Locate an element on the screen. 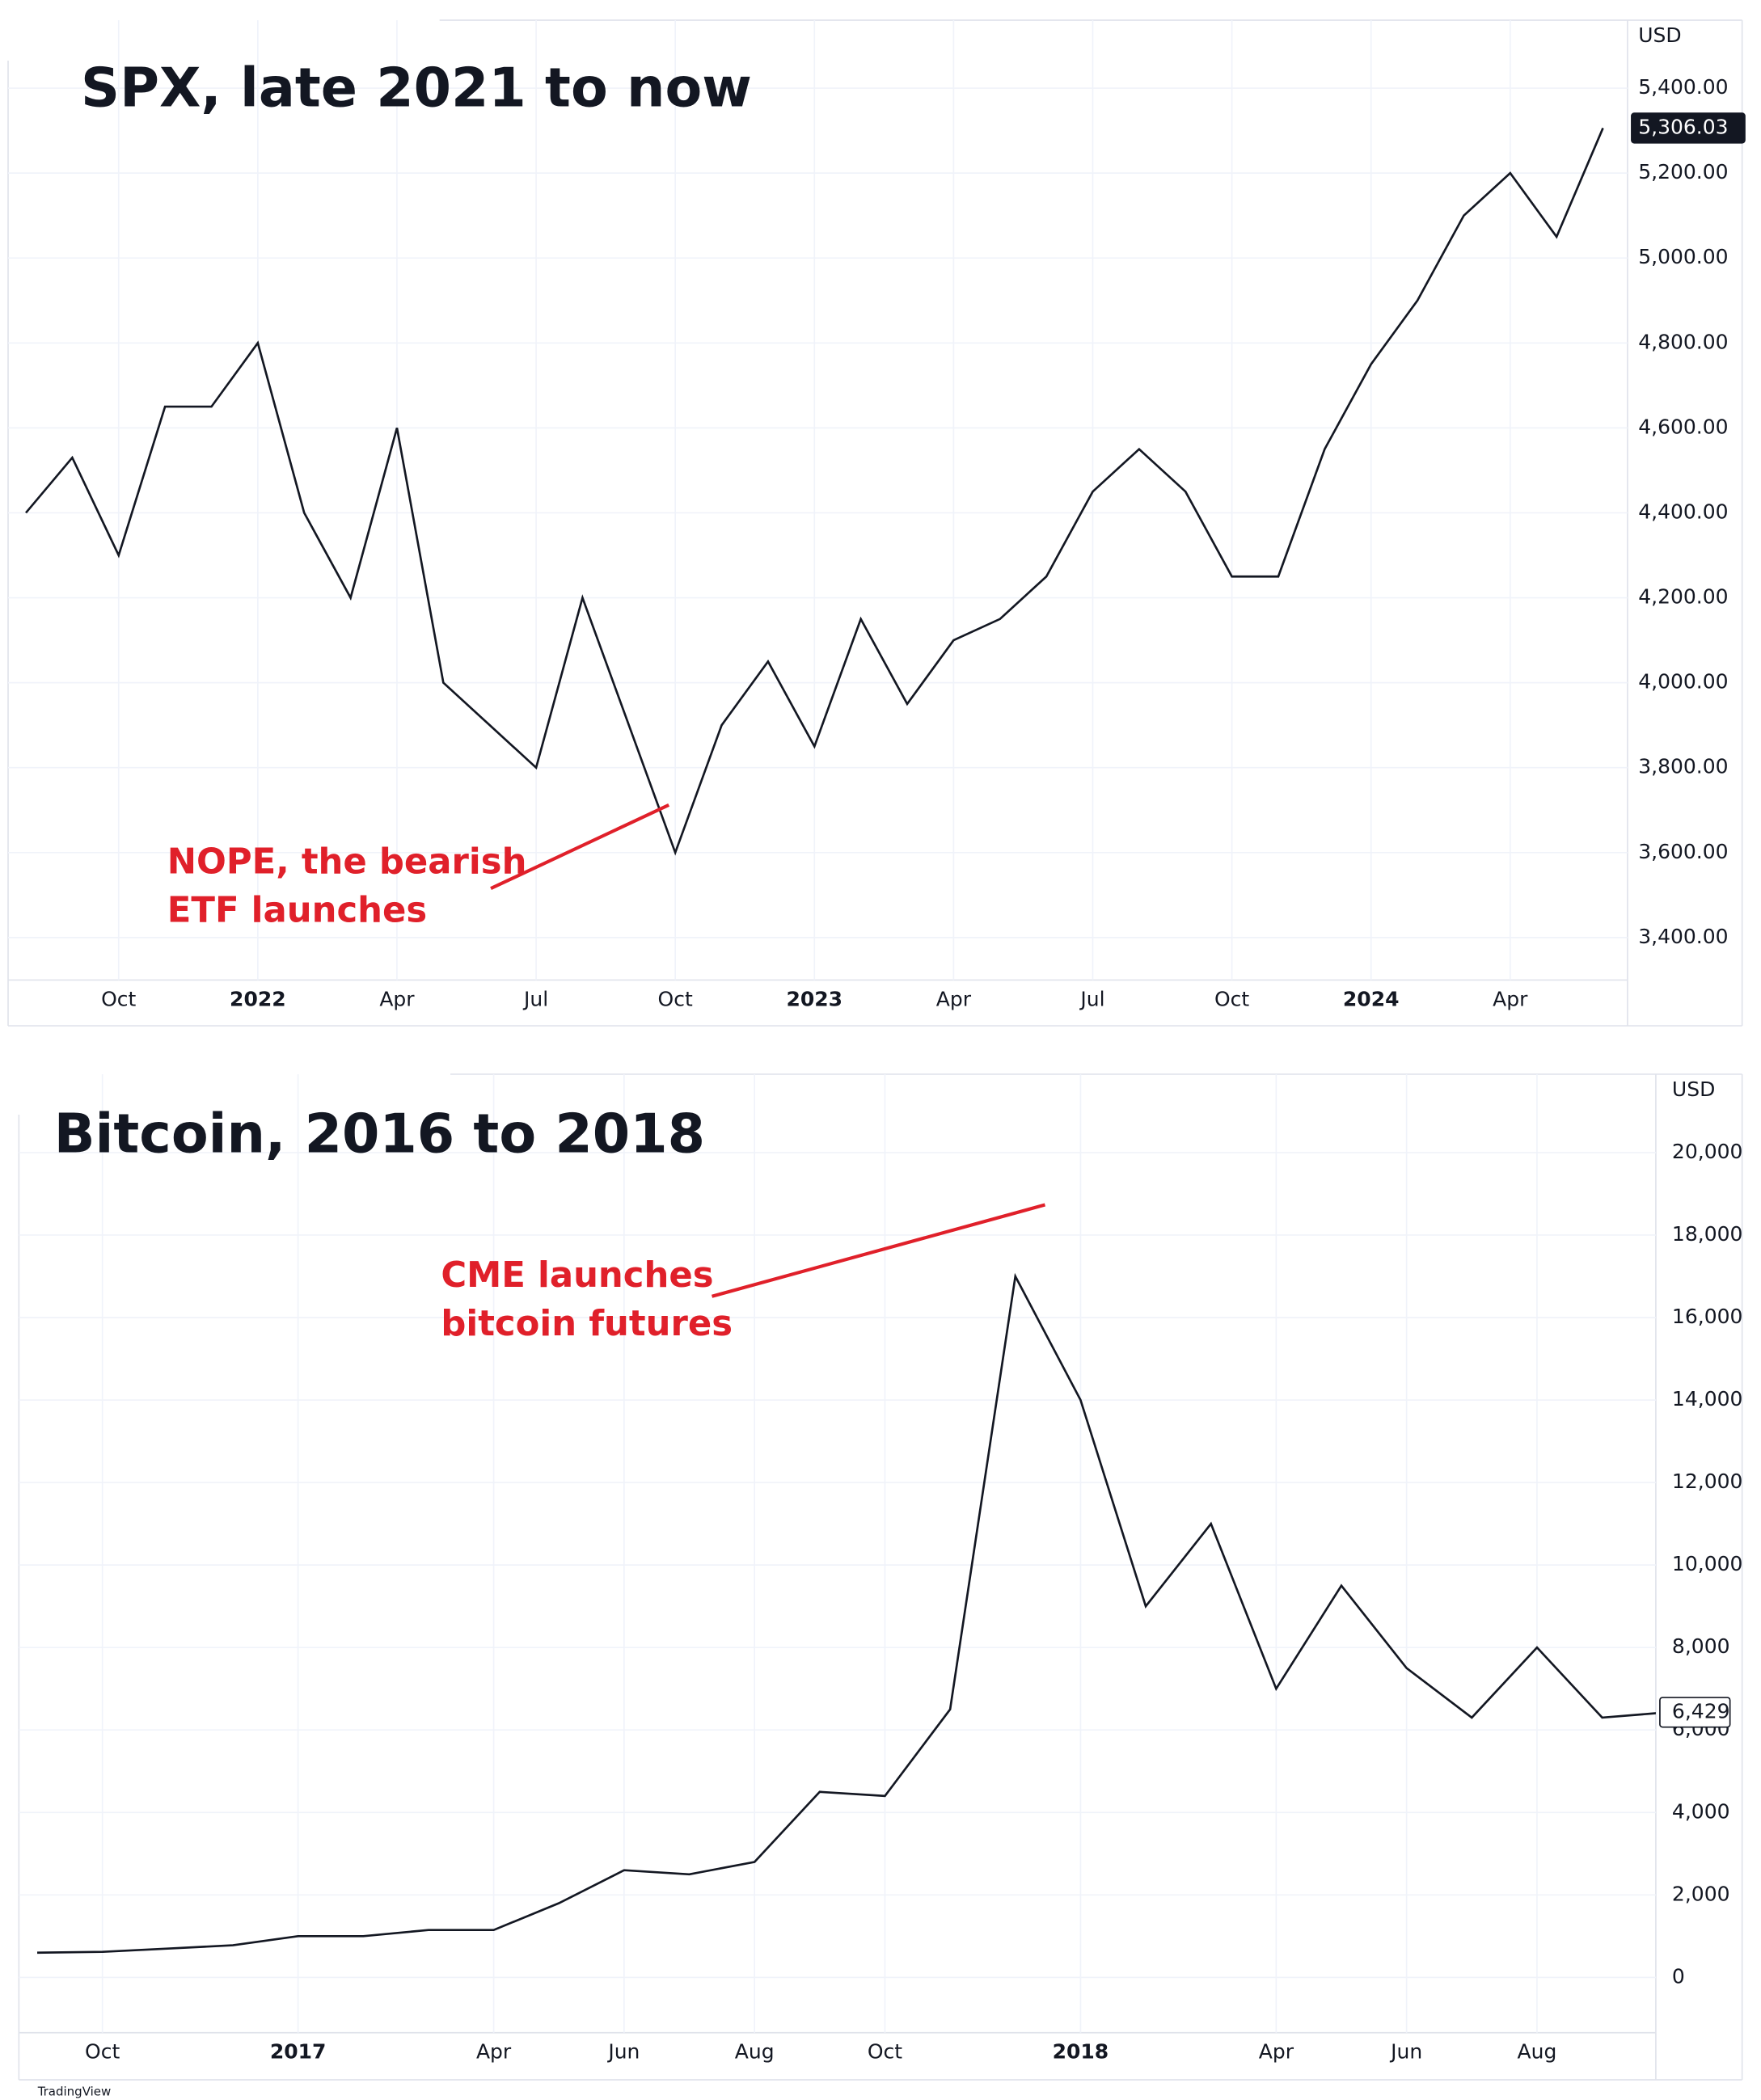 The image size is (1761, 2100). y-tick-label: 4,800.00 is located at coordinates (1683, 341).